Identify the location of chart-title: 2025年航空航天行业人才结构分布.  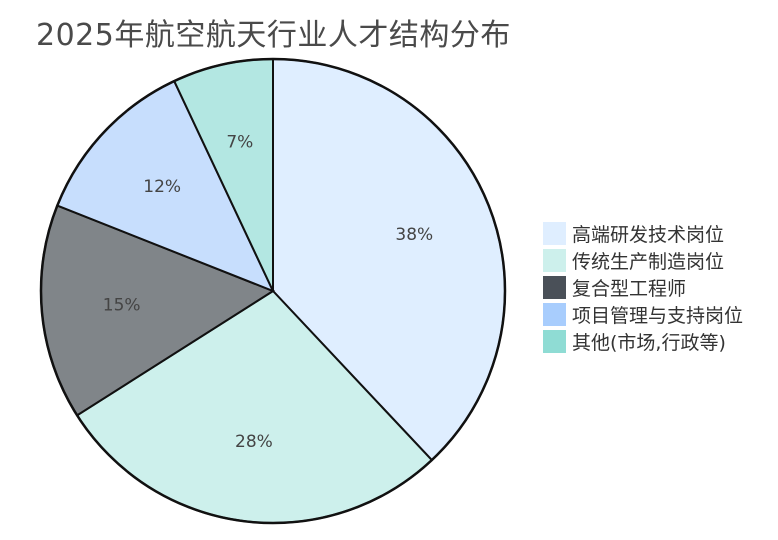
(273, 35).